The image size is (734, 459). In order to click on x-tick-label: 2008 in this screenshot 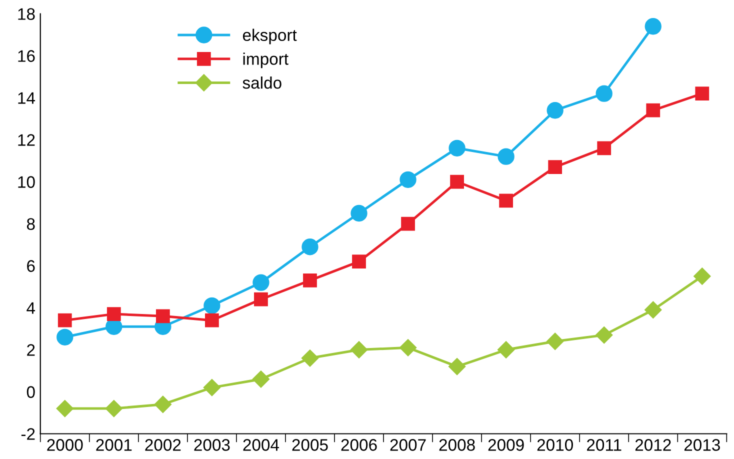, I will do `click(457, 445)`.